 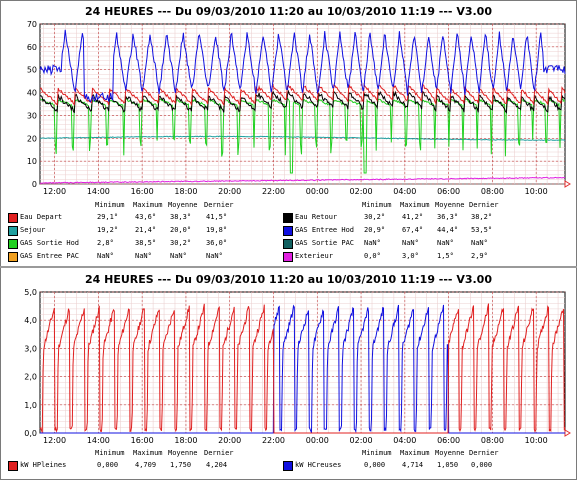 What do you see at coordinates (404, 191) in the screenshot?
I see `temperature-x-tick-label: 04:00` at bounding box center [404, 191].